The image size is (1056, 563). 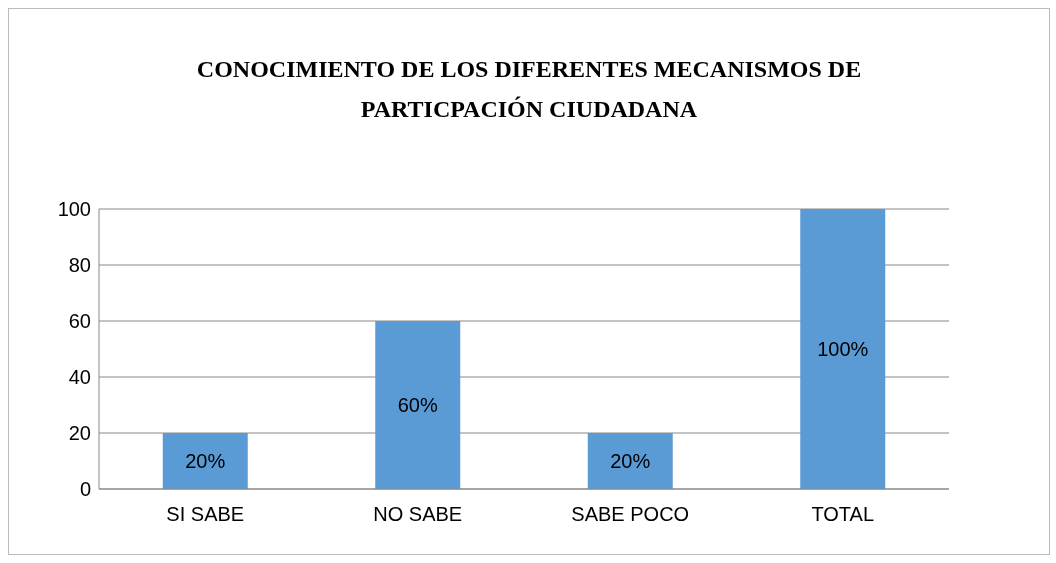 I want to click on chart-title: CONOCIMIENTO DE LOS DIFERENTES MECANISMOS DE PARTICPACIÓN CIUDADANA, so click(x=529, y=89).